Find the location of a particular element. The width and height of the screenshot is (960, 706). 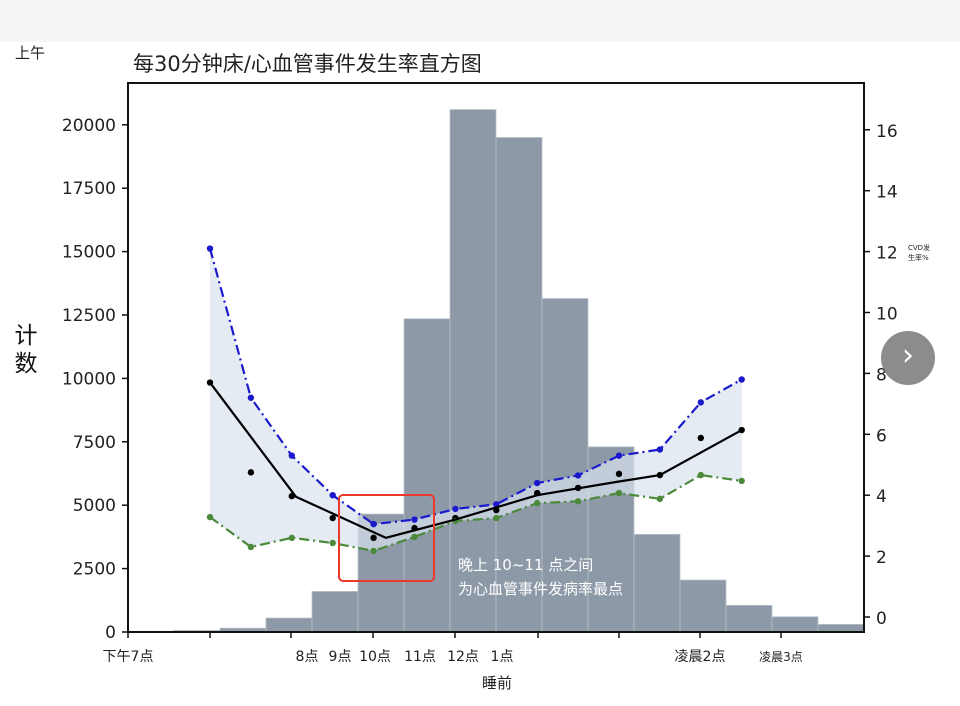

y-right-tick-label: 10 is located at coordinates (887, 315).